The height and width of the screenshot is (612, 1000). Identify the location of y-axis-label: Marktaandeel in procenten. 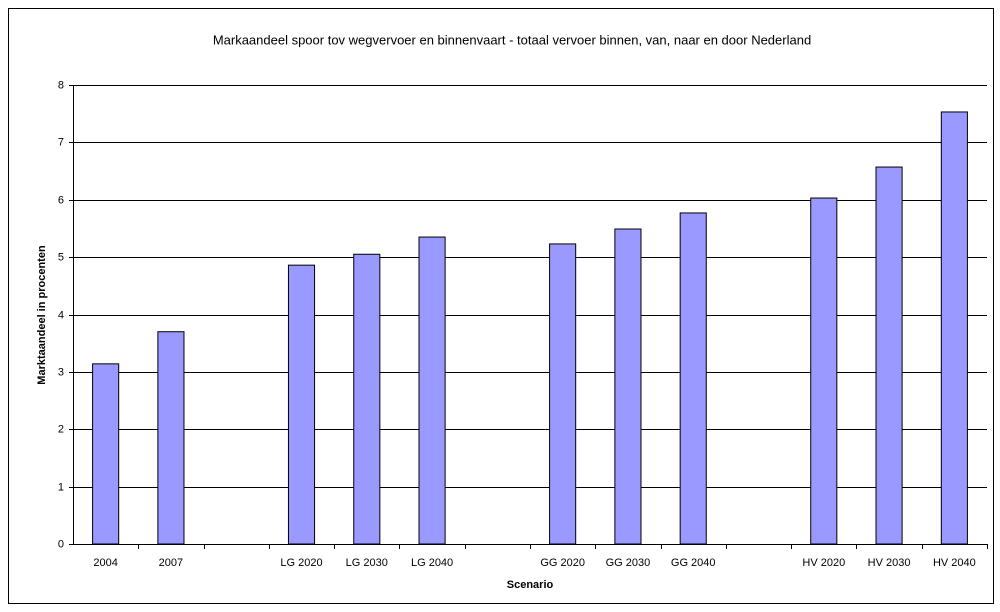
(42, 315).